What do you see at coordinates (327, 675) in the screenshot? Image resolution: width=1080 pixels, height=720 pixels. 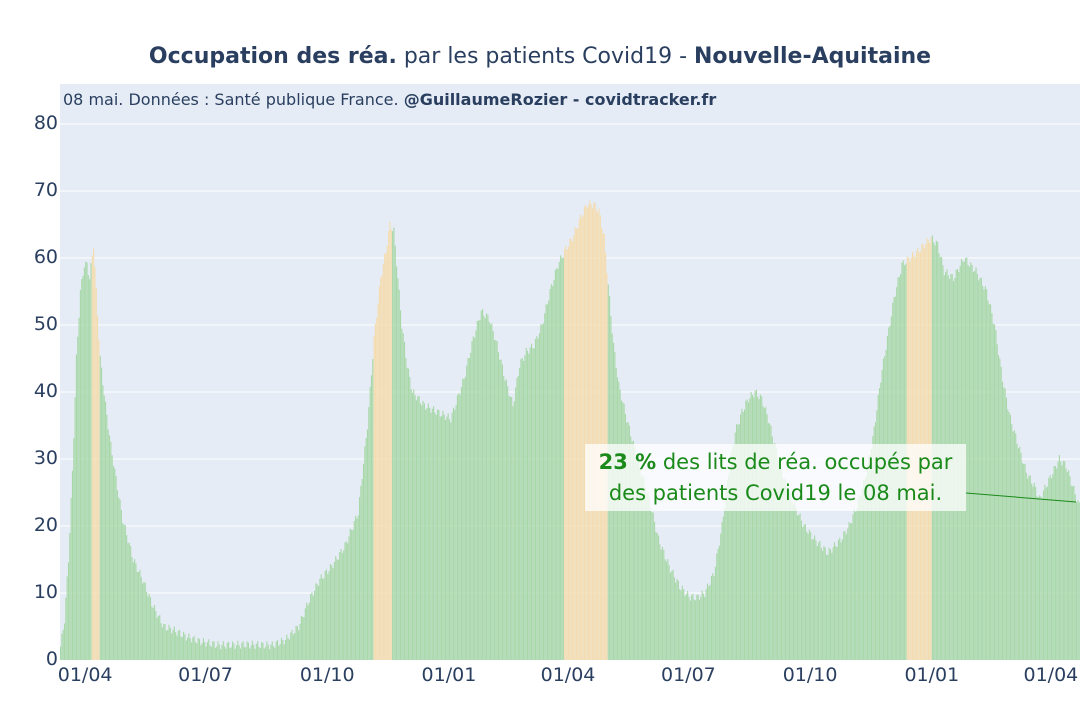 I see `x-tick-label: 01/10` at bounding box center [327, 675].